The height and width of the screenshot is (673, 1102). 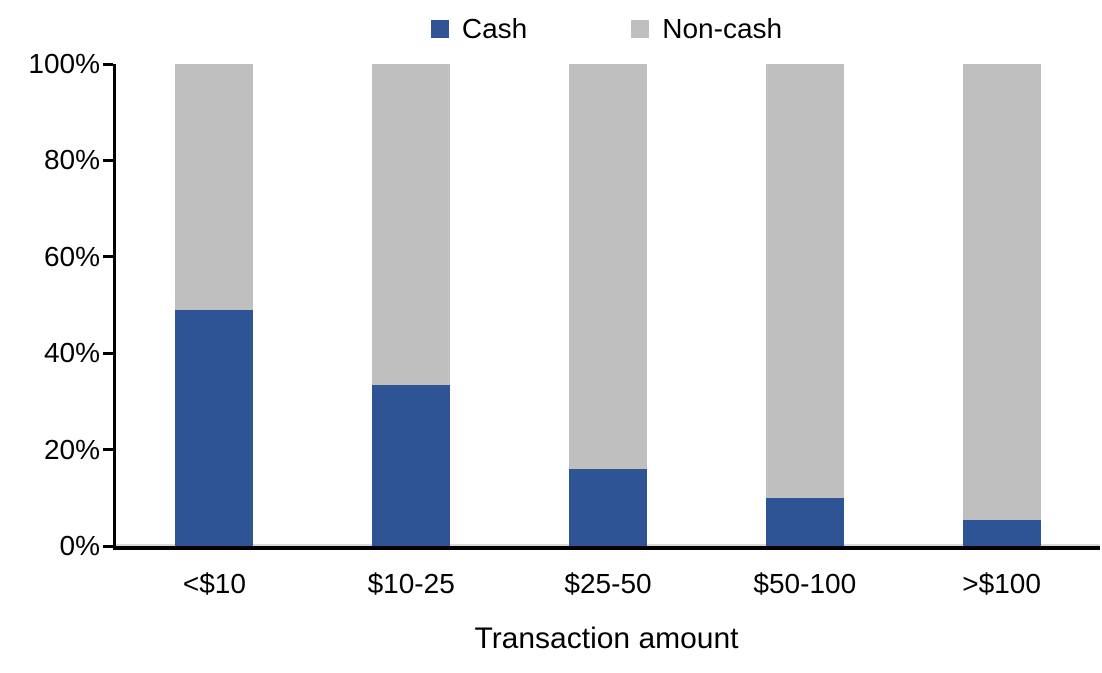 I want to click on legend-label: Cash, so click(x=494, y=28).